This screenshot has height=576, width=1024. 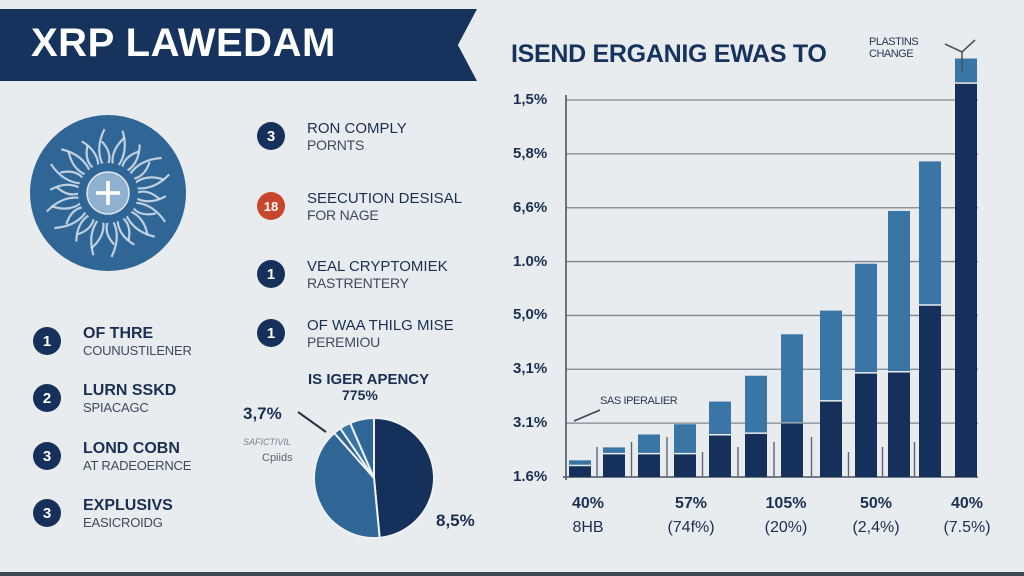 I want to click on item-title: SEECUTION DESISAL, so click(x=385, y=198).